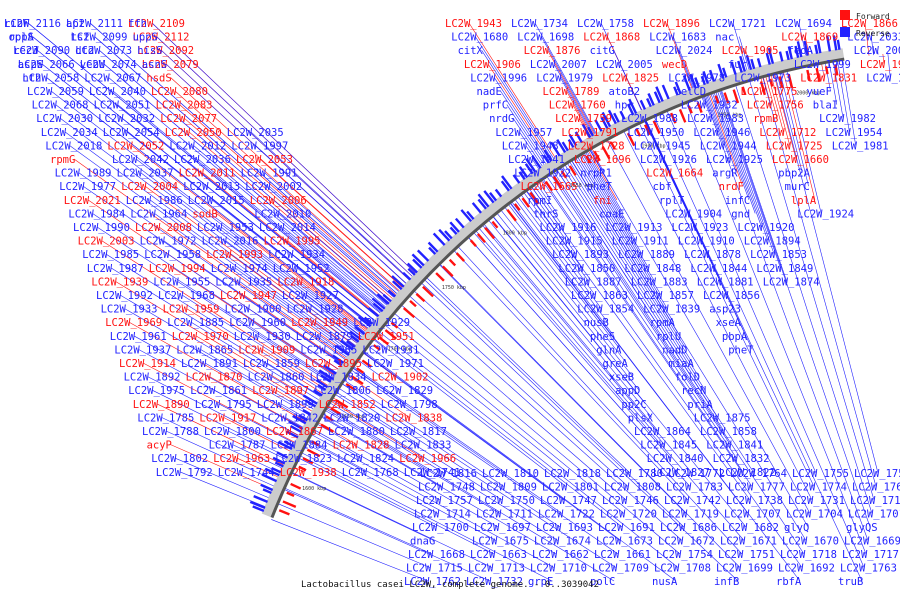 Image resolution: width=900 pixels, height=600 pixels. Describe the element at coordinates (589, 133) in the screenshot. I see `gene-label: LC2W_1791` at that location.